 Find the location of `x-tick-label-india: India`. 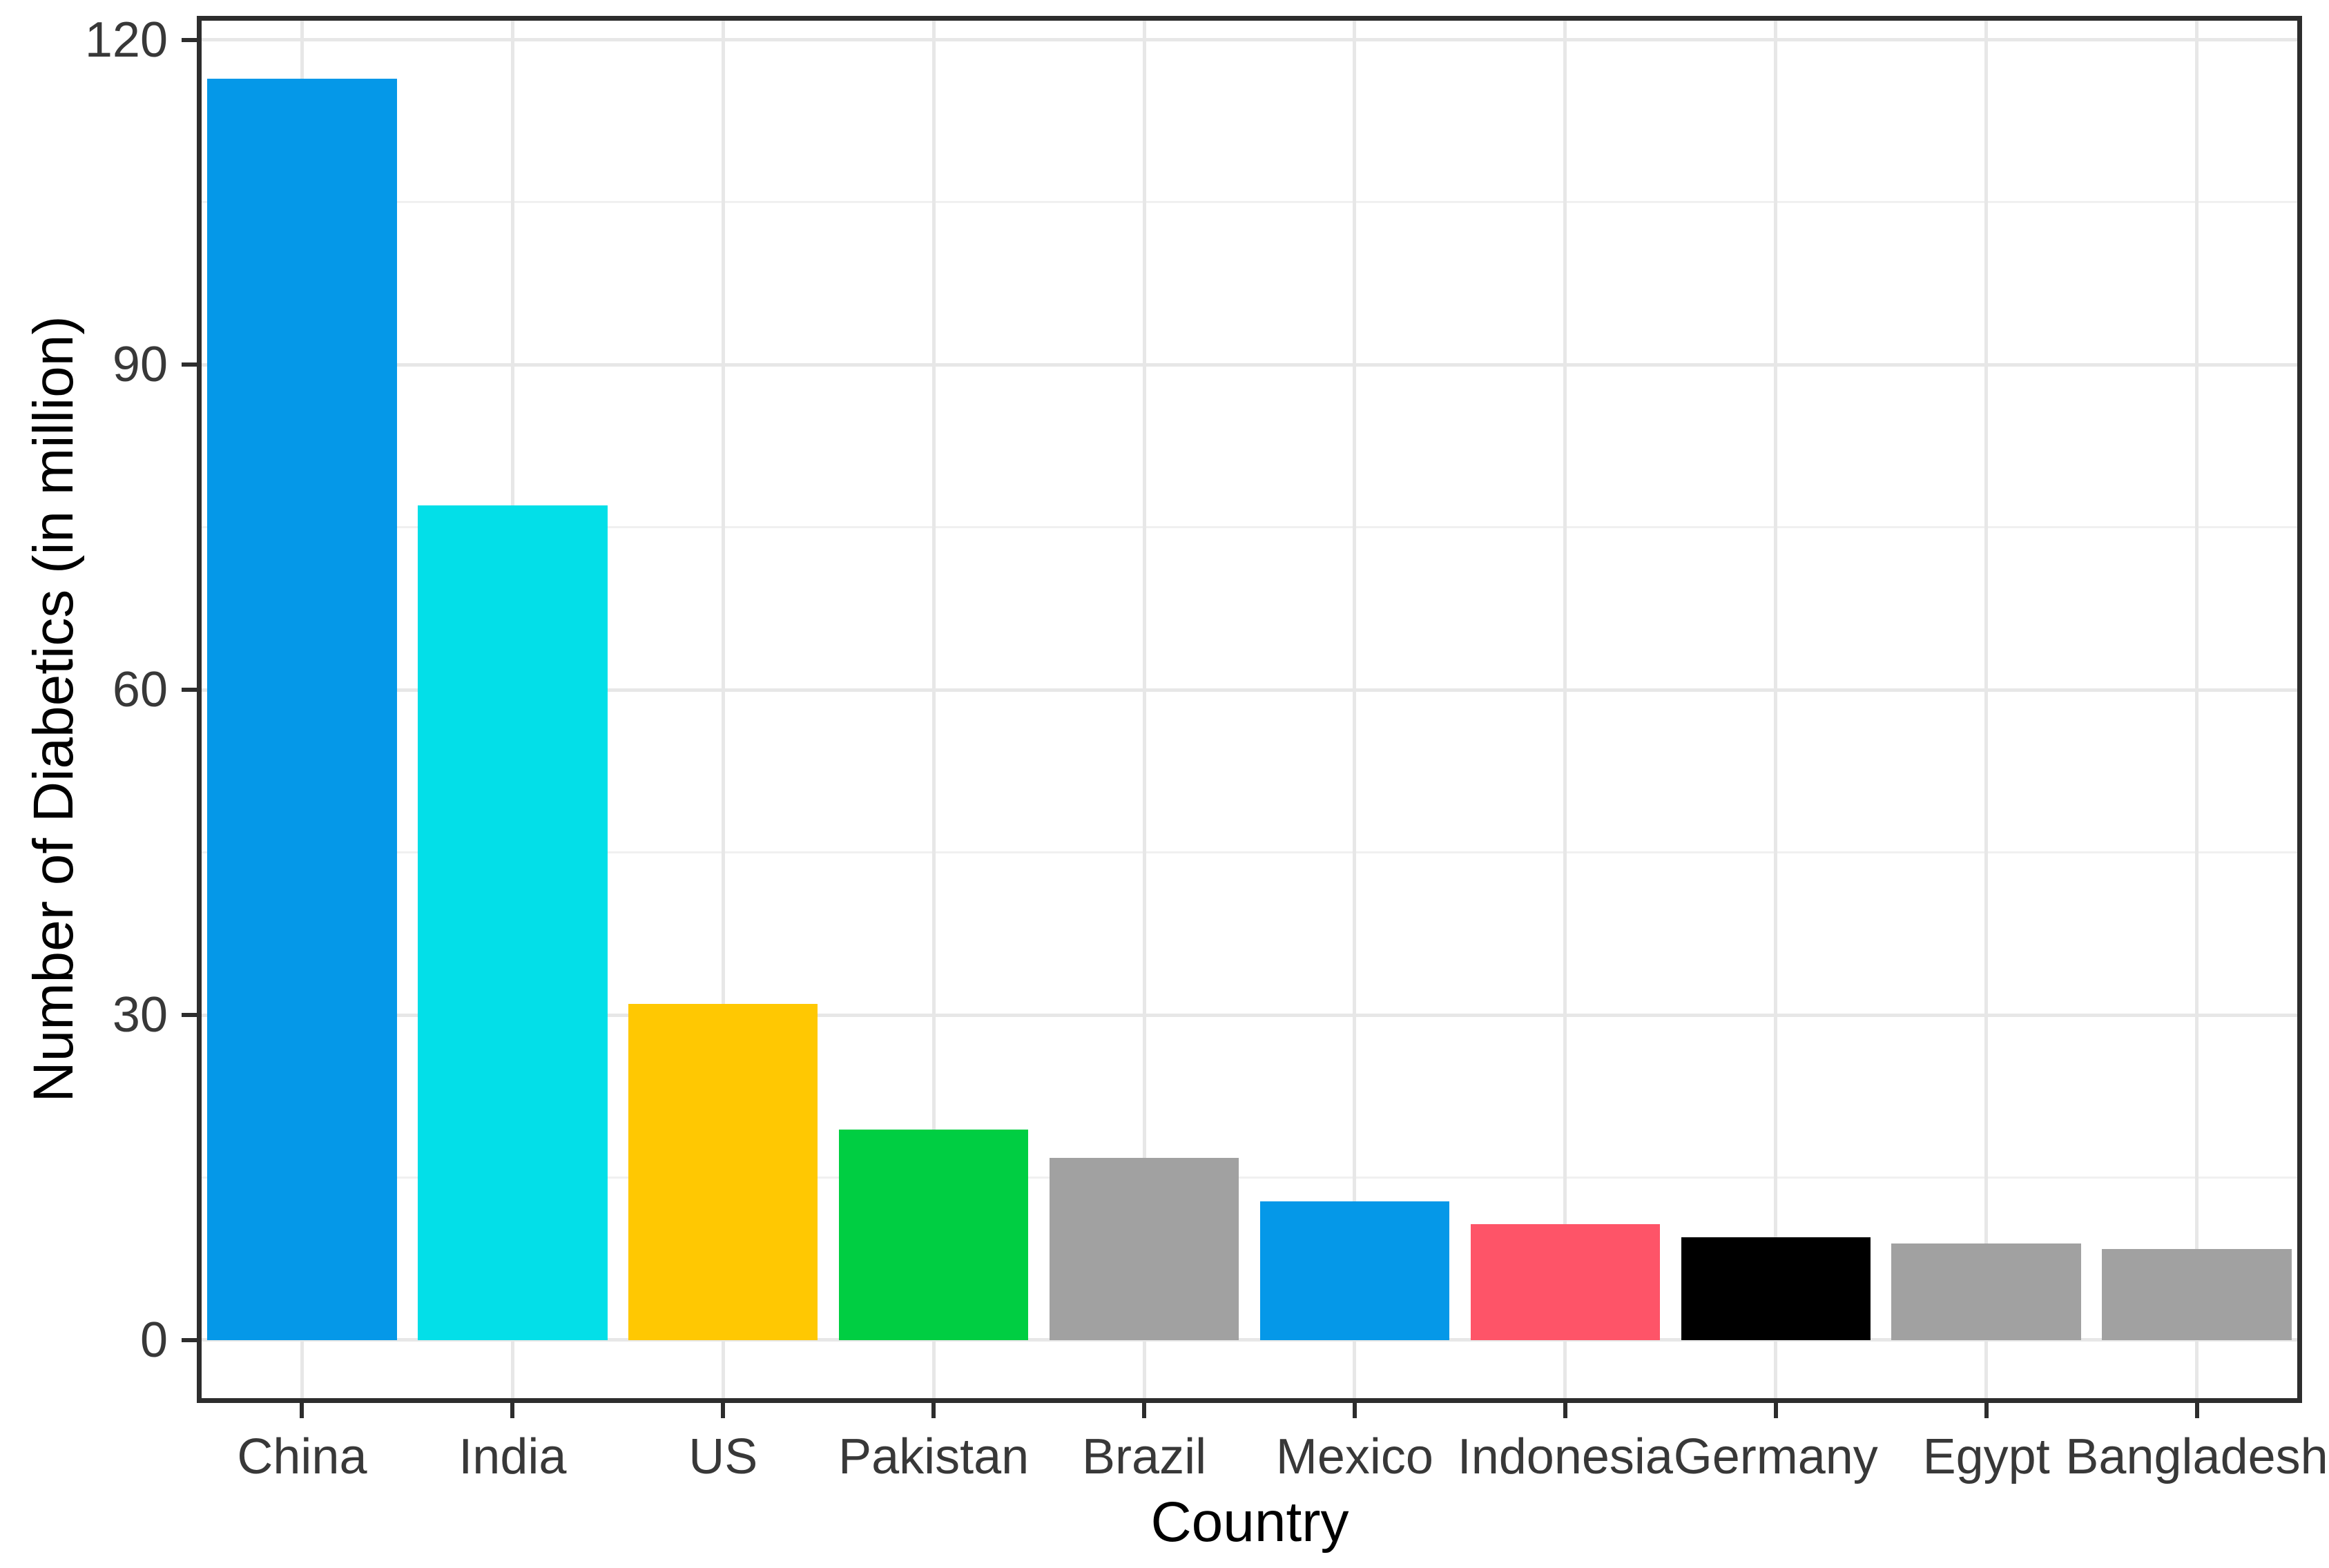

x-tick-label-india: India is located at coordinates (512, 1456).